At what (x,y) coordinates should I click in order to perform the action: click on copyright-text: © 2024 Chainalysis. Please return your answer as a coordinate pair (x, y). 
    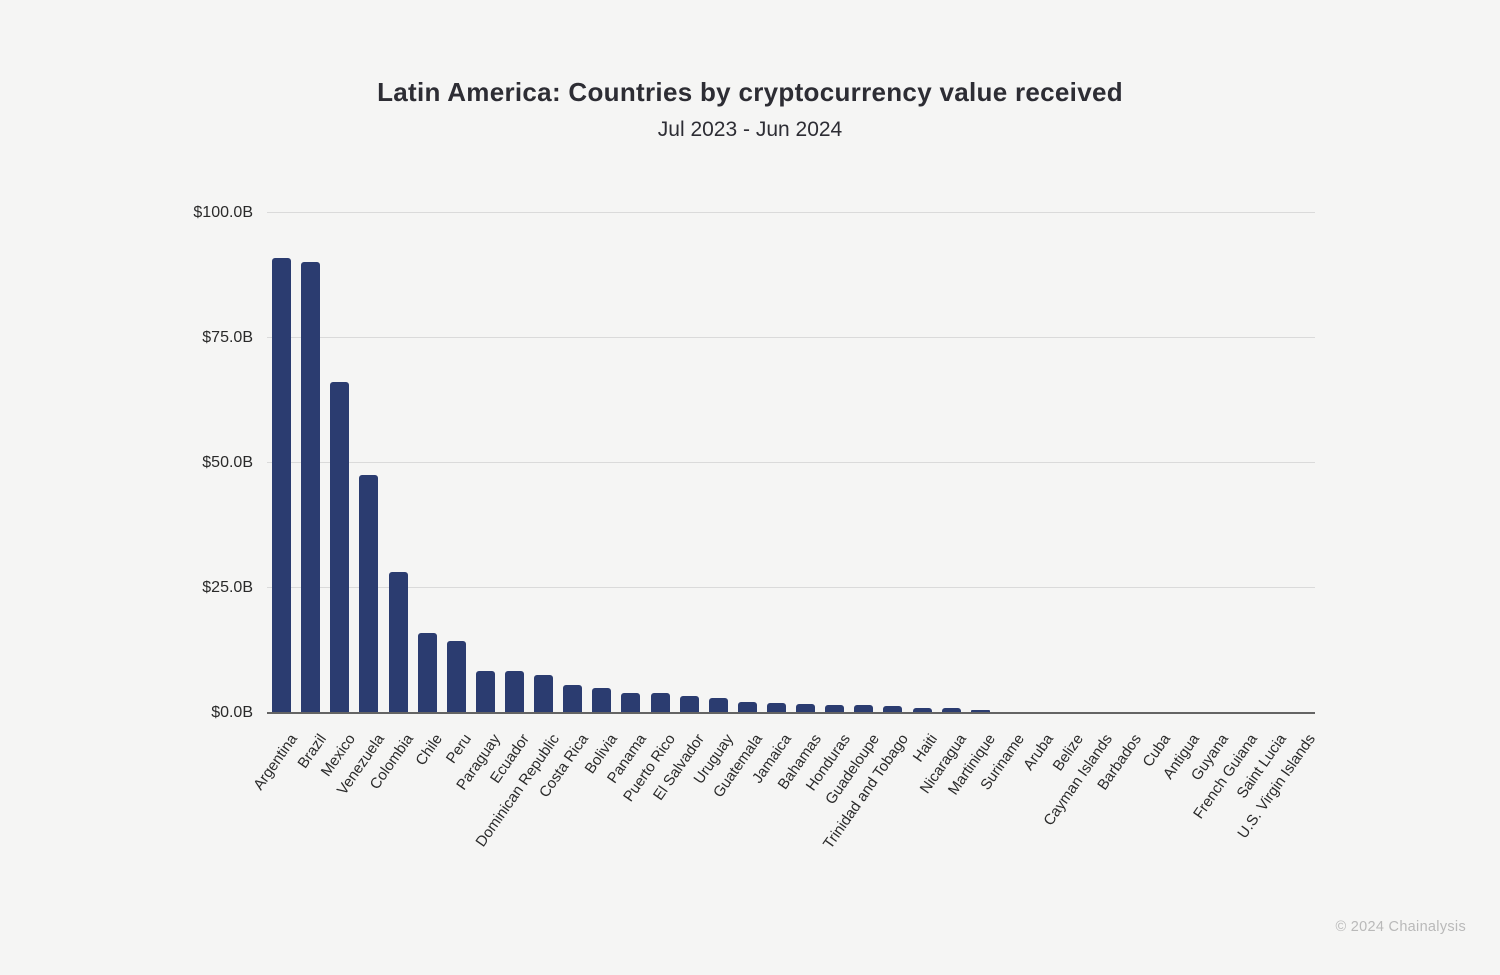
    Looking at the image, I should click on (1400, 927).